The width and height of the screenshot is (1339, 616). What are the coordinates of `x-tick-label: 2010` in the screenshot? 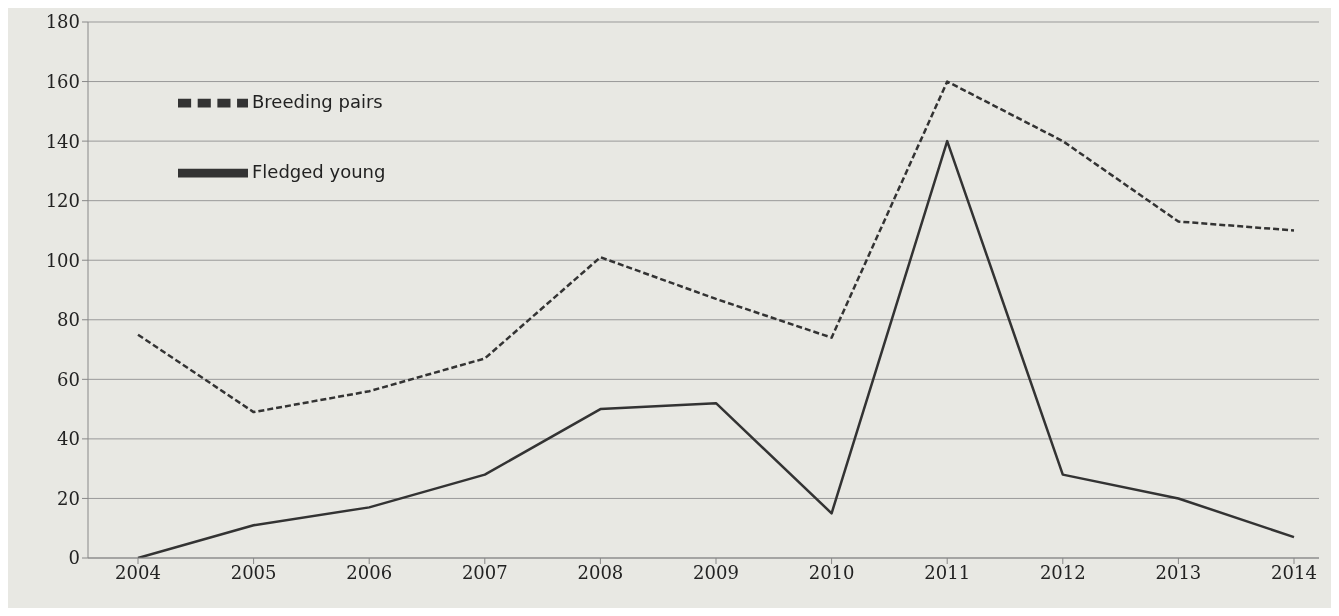 It's located at (831, 572).